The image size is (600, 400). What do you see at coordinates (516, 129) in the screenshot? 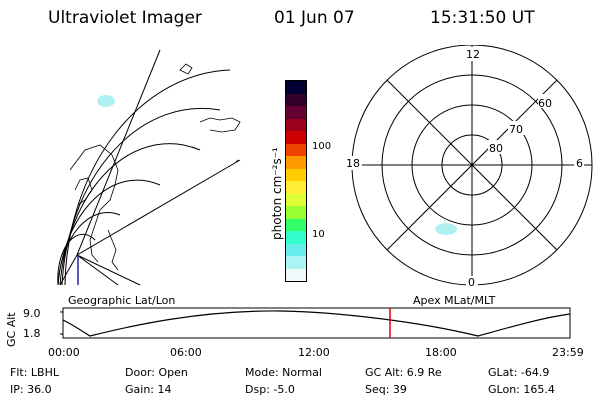
I see `mlat-label-70: 70` at bounding box center [516, 129].